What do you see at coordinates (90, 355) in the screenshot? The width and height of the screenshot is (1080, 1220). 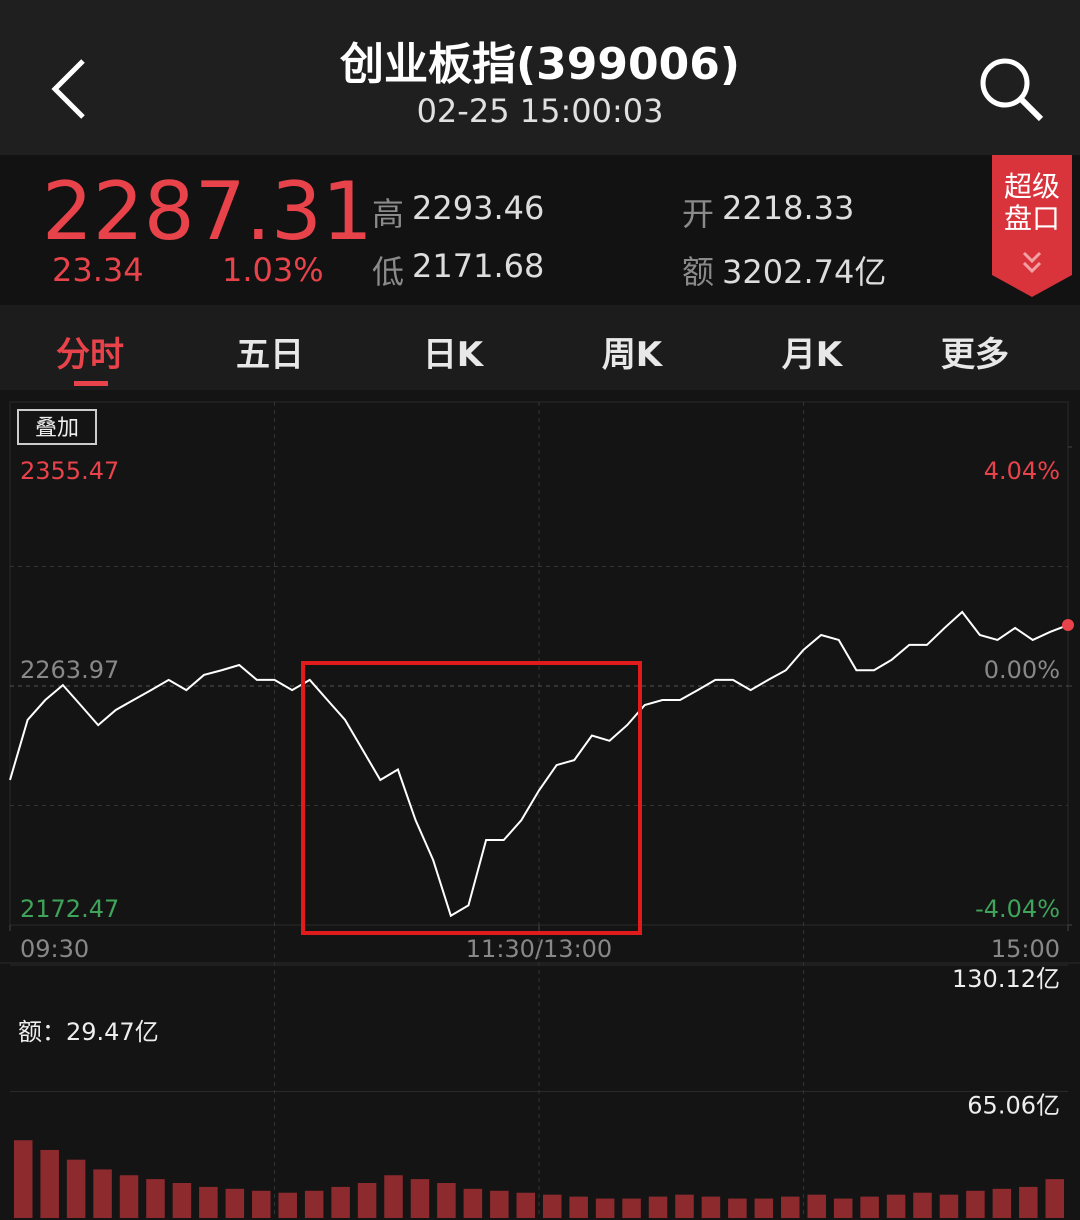 I see `tab: 分时` at bounding box center [90, 355].